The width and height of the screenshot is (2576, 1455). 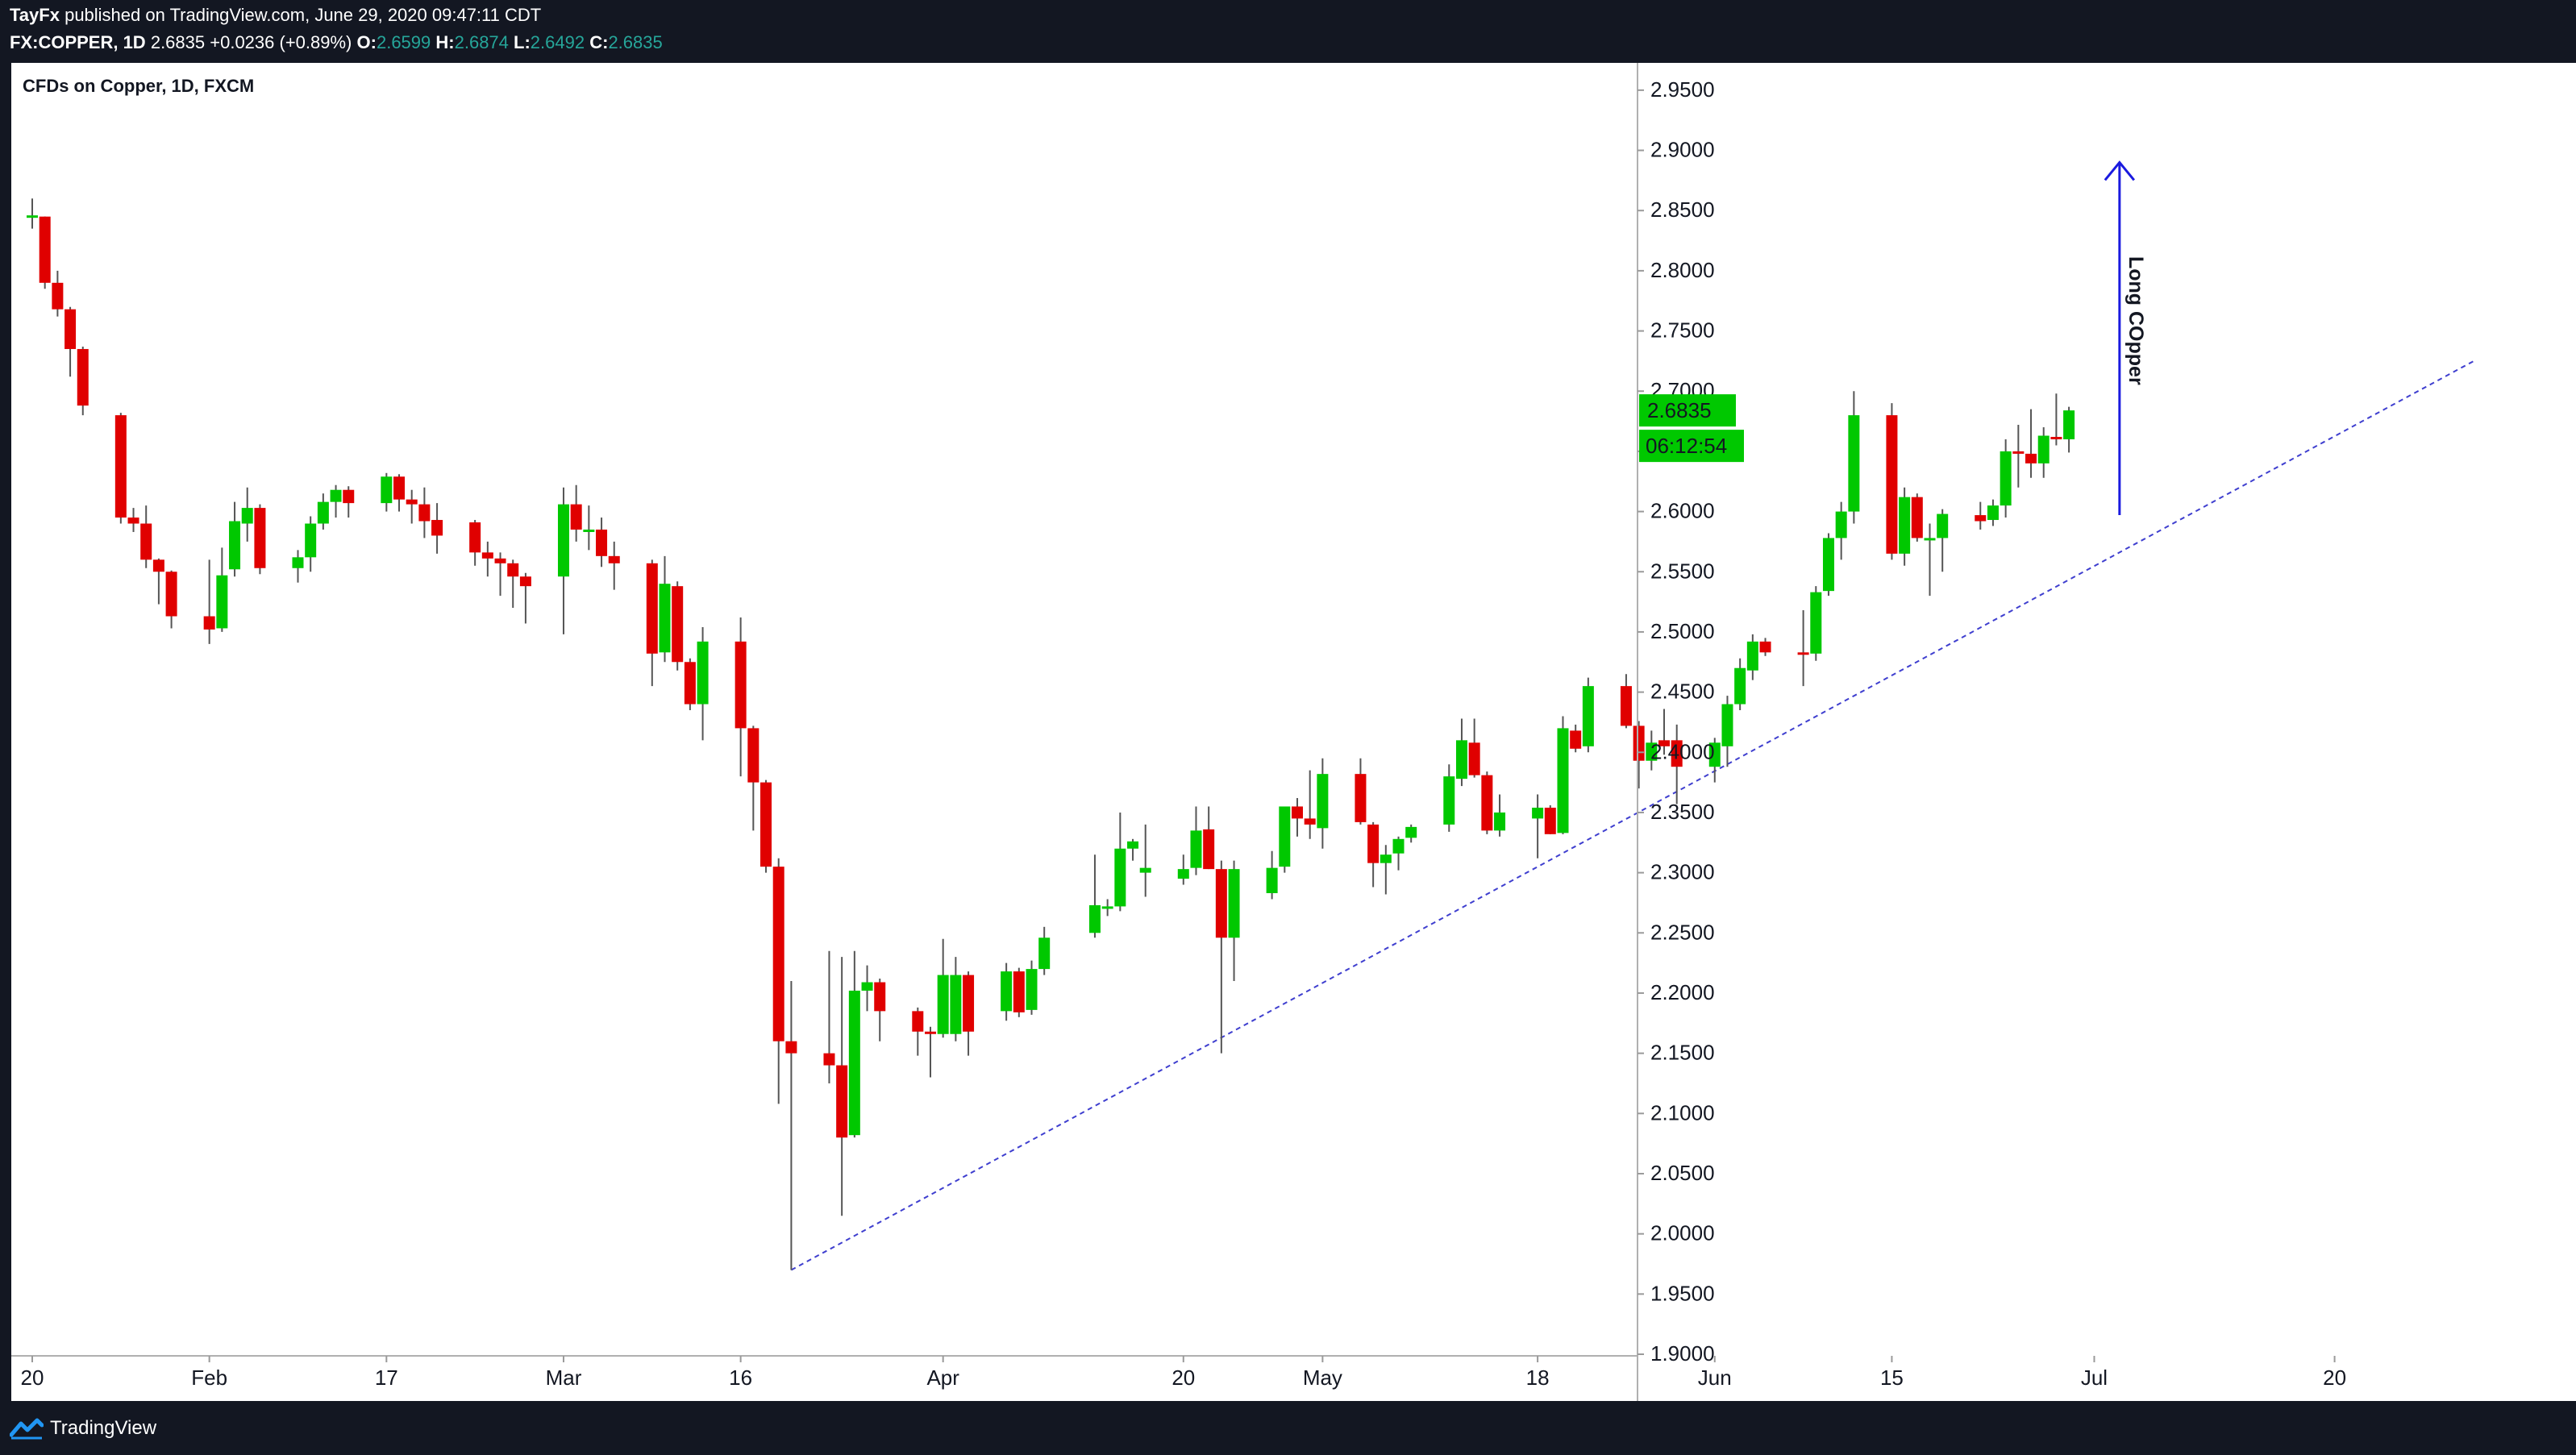 What do you see at coordinates (2334, 1378) in the screenshot?
I see `x-tick-label: 20` at bounding box center [2334, 1378].